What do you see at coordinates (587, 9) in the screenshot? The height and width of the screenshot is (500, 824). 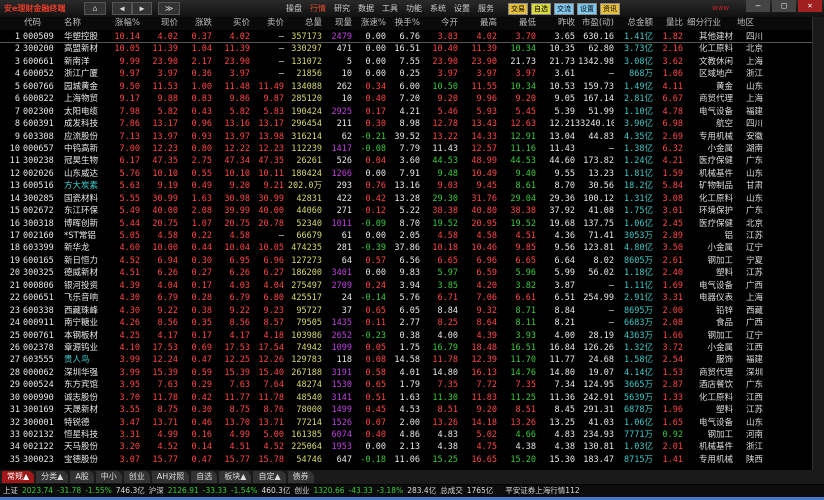 I see `quick-button: 设置` at bounding box center [587, 9].